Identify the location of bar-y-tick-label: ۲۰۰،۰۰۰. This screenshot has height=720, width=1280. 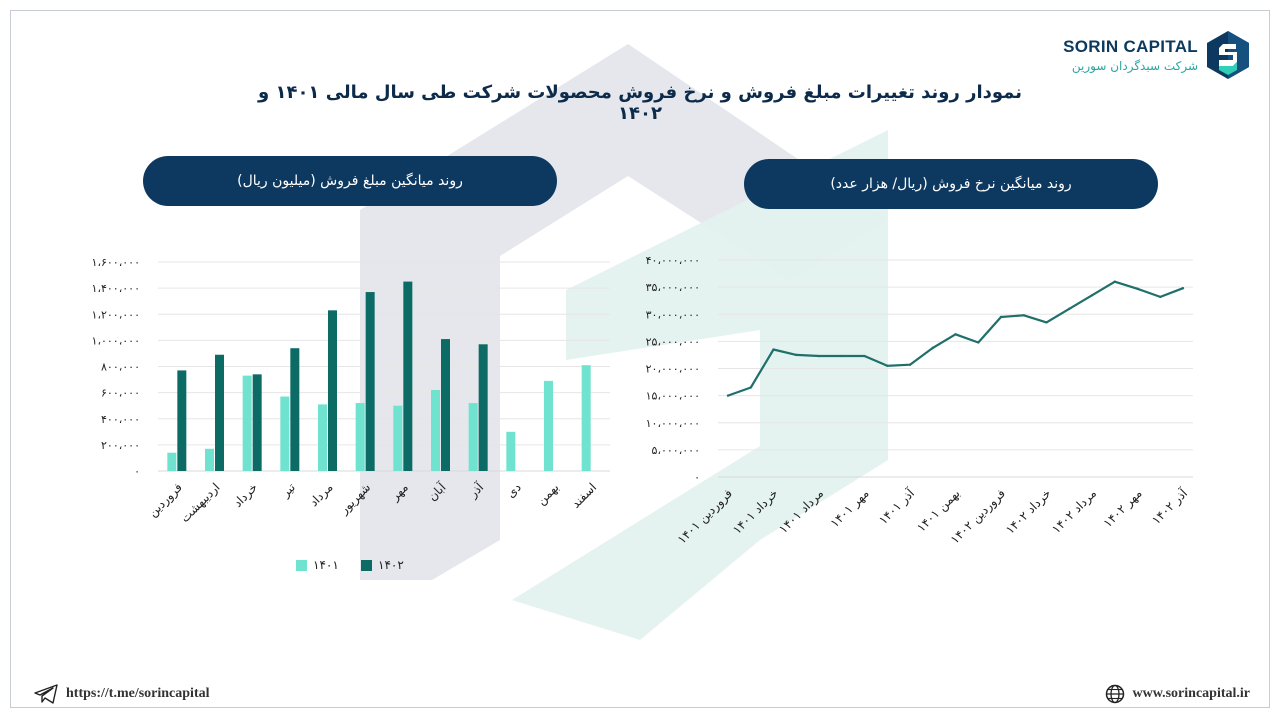
(120, 445).